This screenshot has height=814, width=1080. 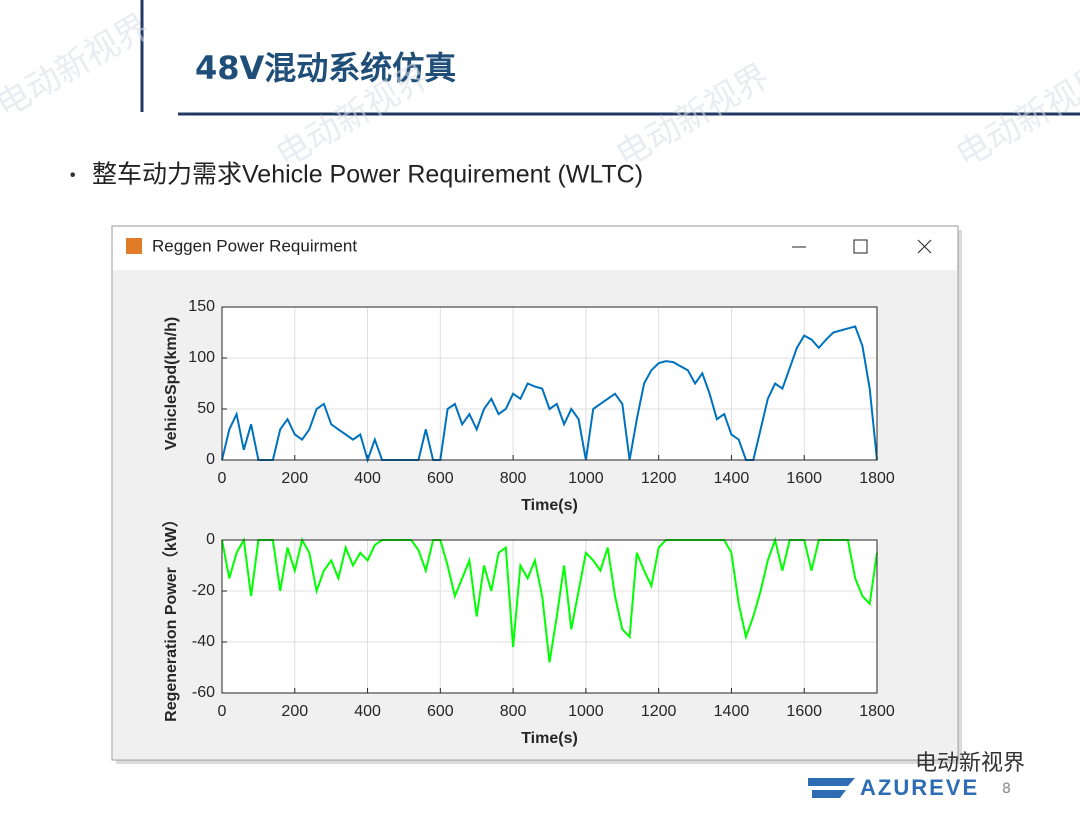 I want to click on logo-text: AZUREVE, so click(x=919, y=787).